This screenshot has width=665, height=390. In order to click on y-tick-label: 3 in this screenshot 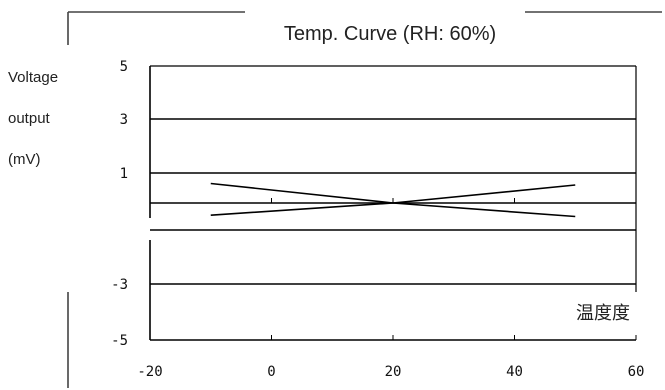, I will do `click(124, 120)`.